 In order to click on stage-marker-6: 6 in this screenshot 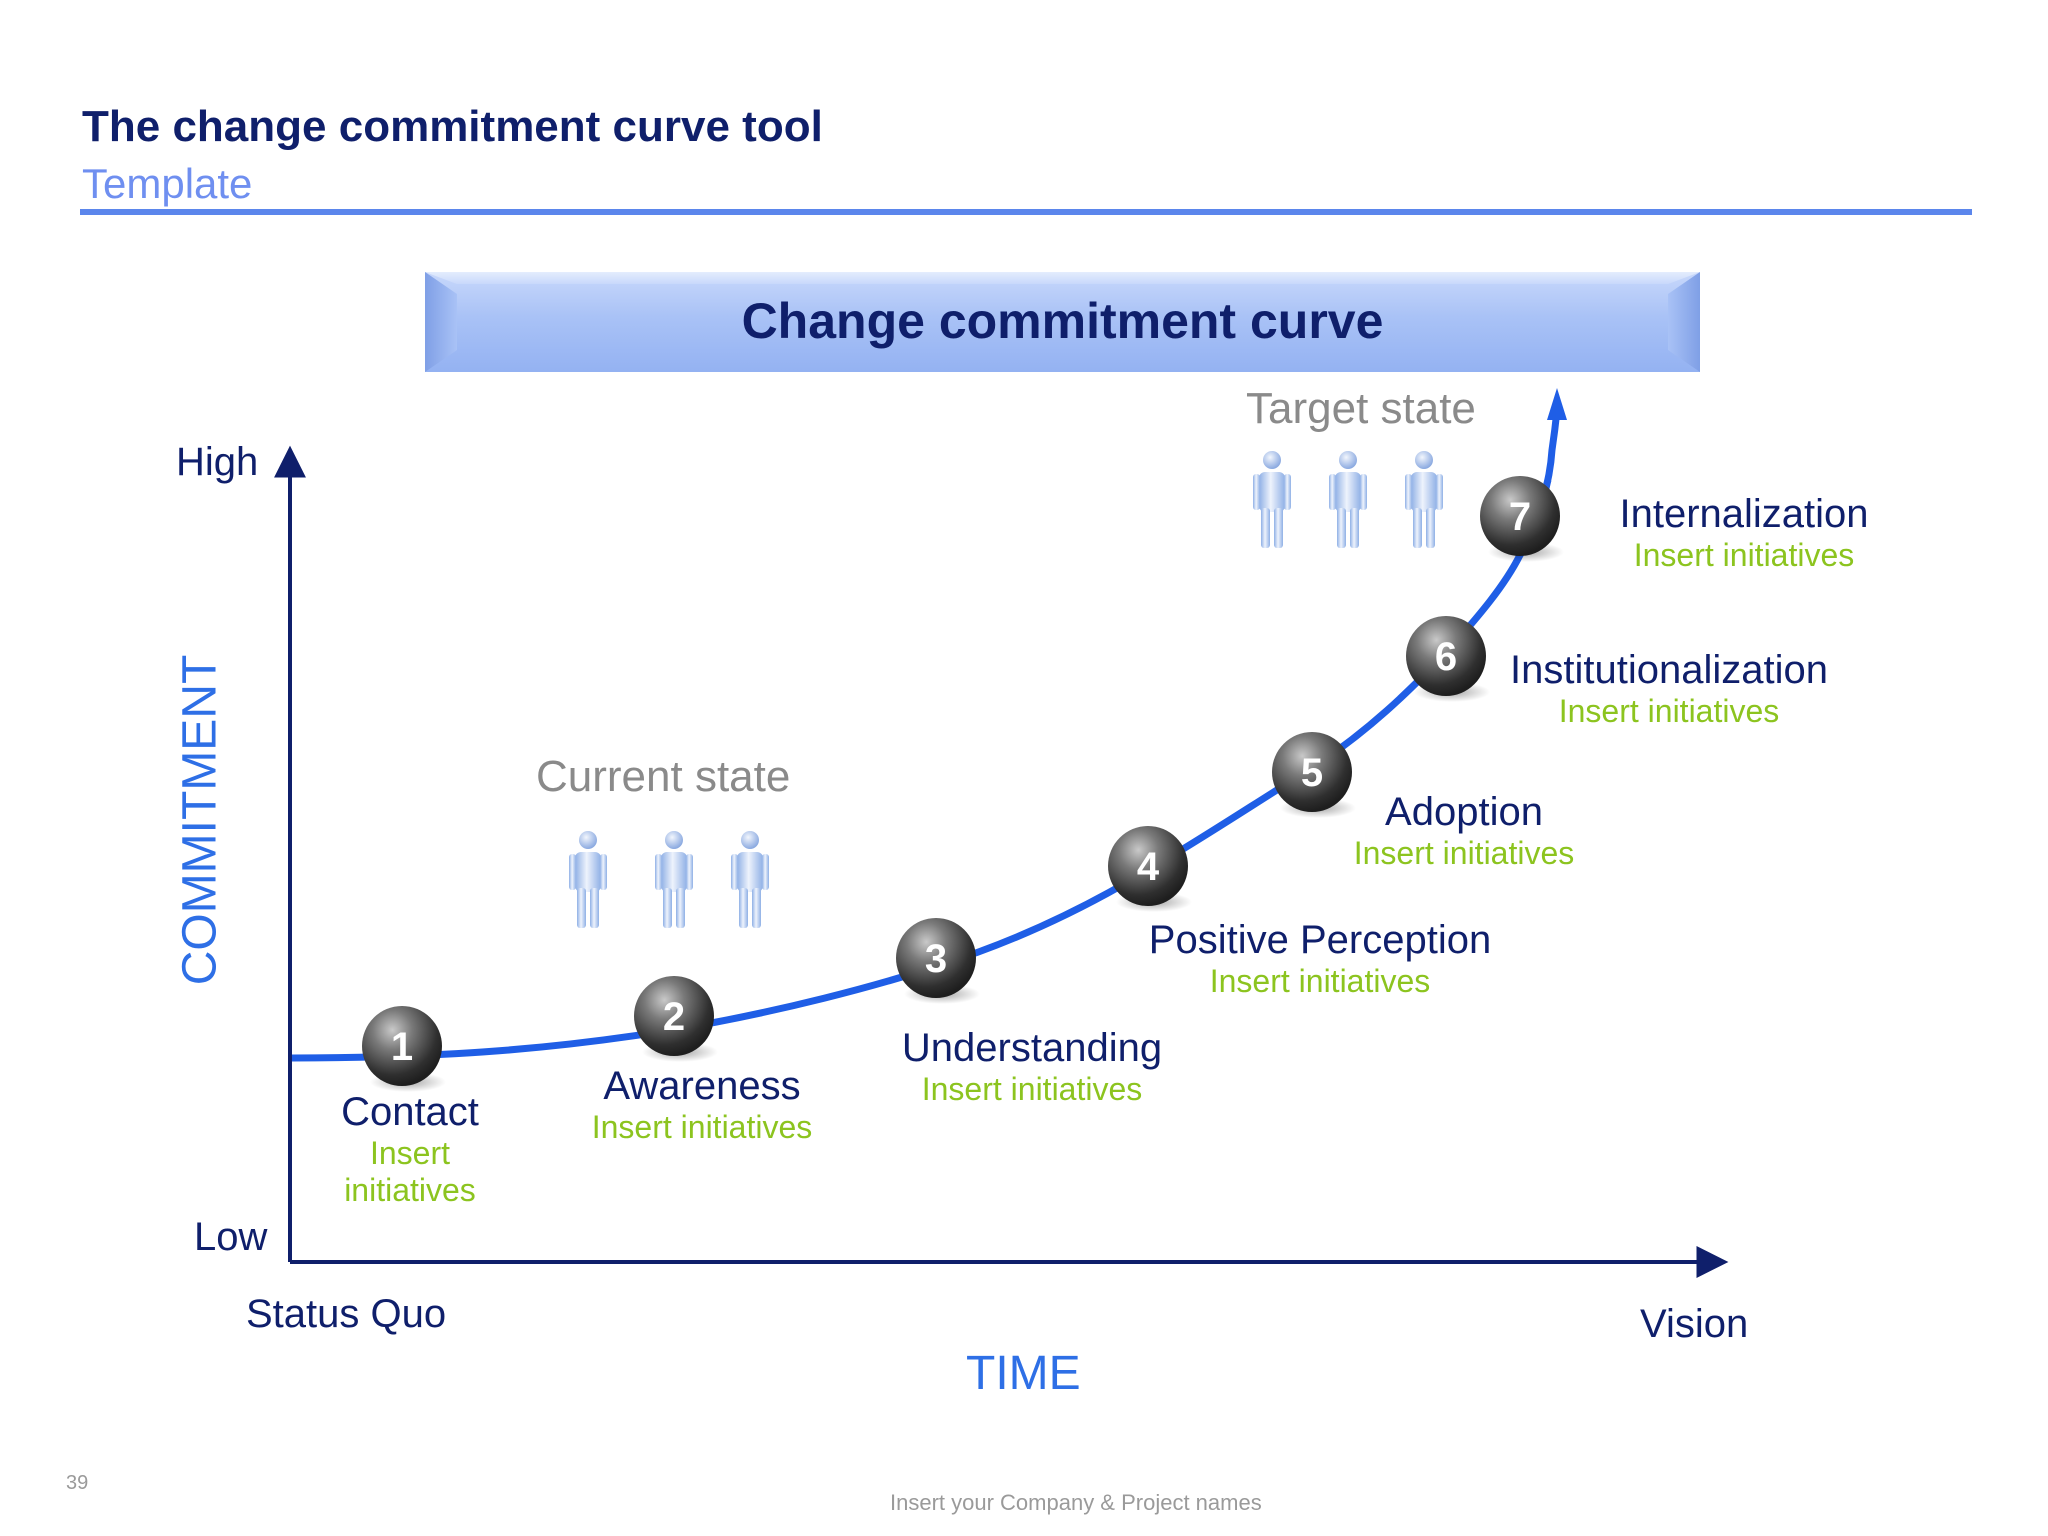, I will do `click(1448, 659)`.